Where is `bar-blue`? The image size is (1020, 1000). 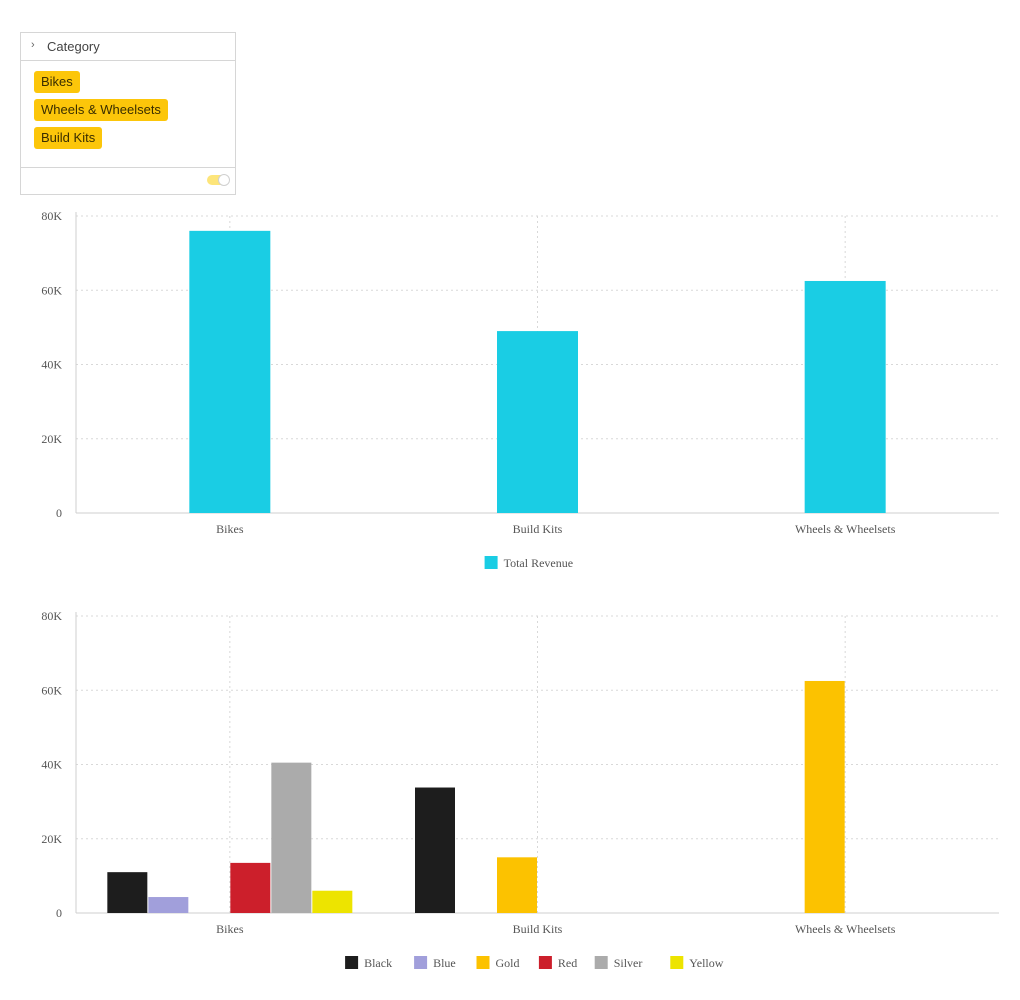
bar-blue is located at coordinates (168, 905).